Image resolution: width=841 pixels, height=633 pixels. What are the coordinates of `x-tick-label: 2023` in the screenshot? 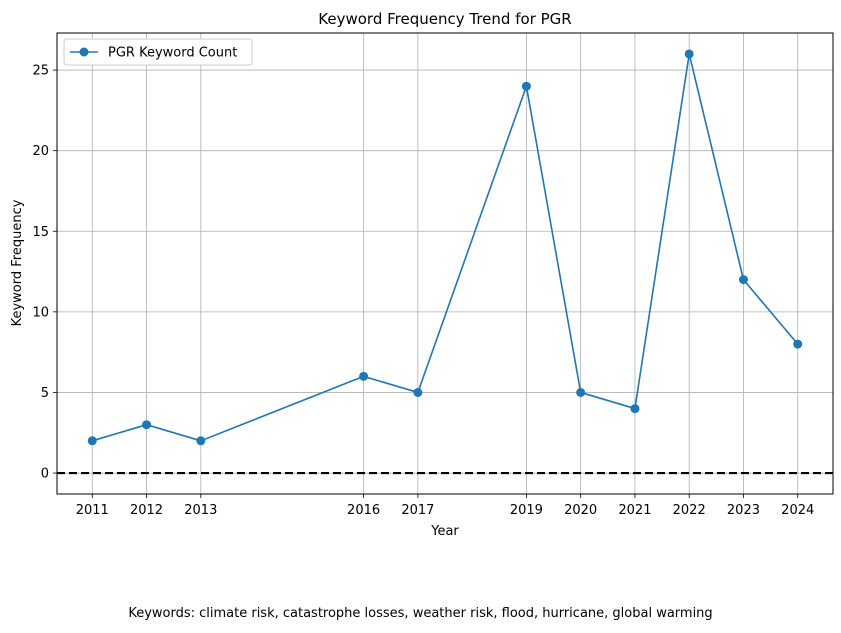 It's located at (743, 510).